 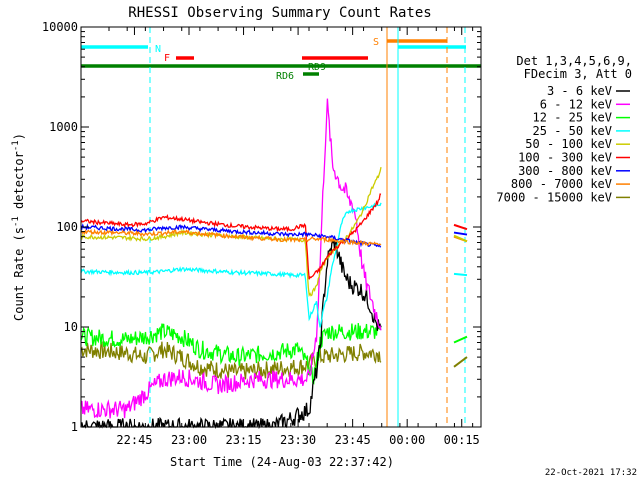 What do you see at coordinates (158, 49) in the screenshot?
I see `flag-label-n: N` at bounding box center [158, 49].